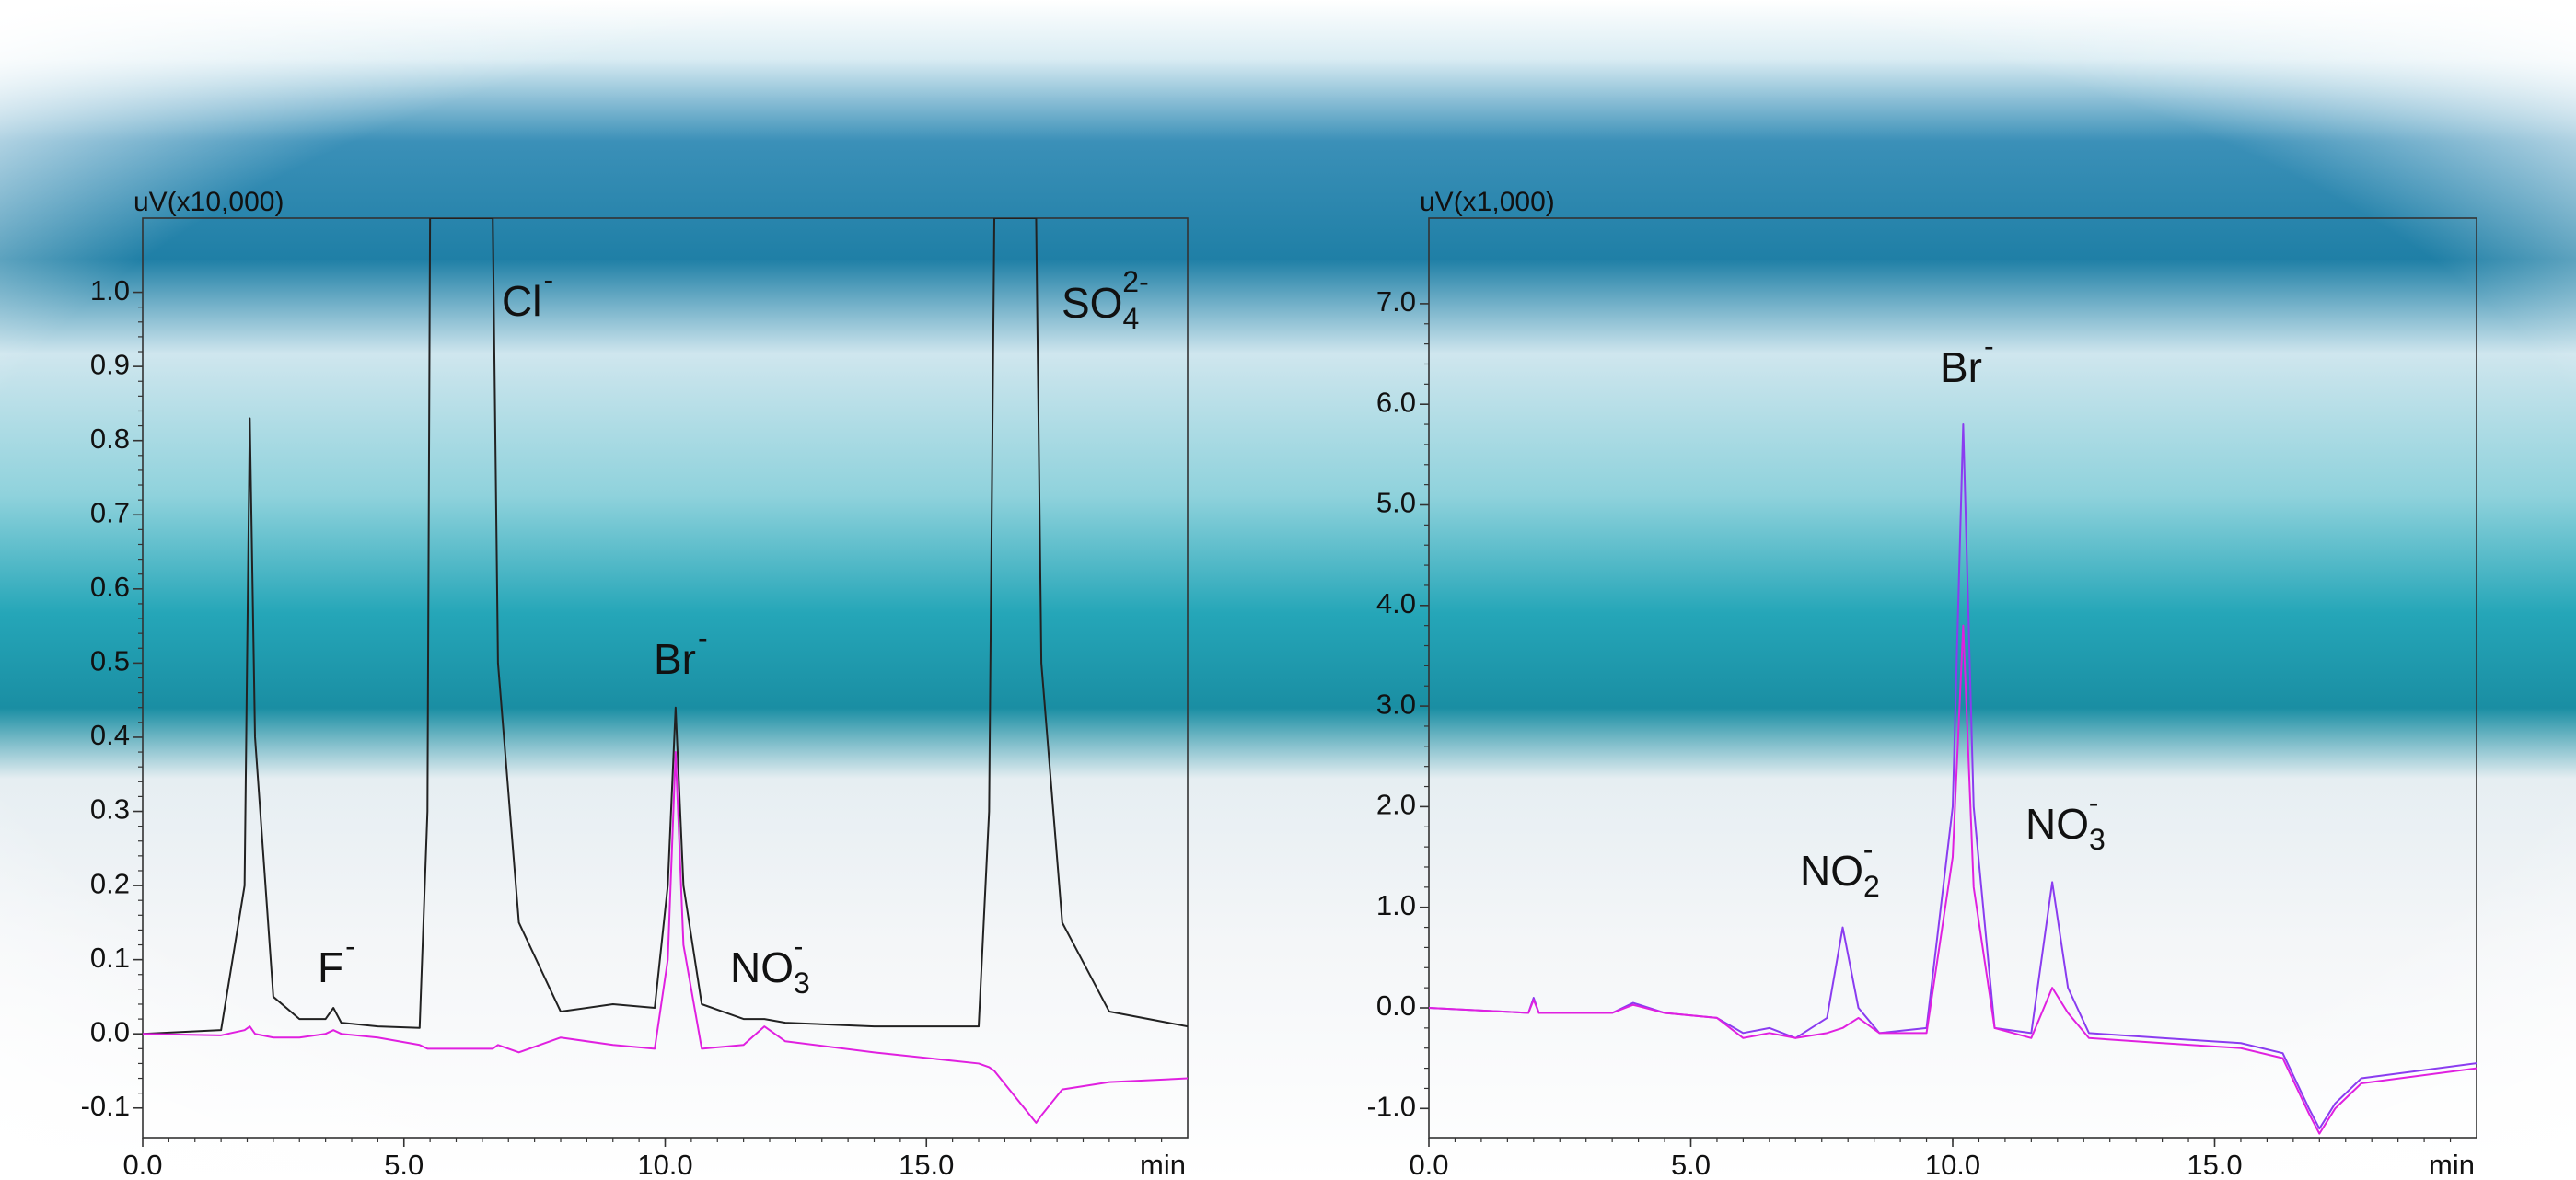  What do you see at coordinates (521, 301) in the screenshot?
I see `peak-label-text: Cl` at bounding box center [521, 301].